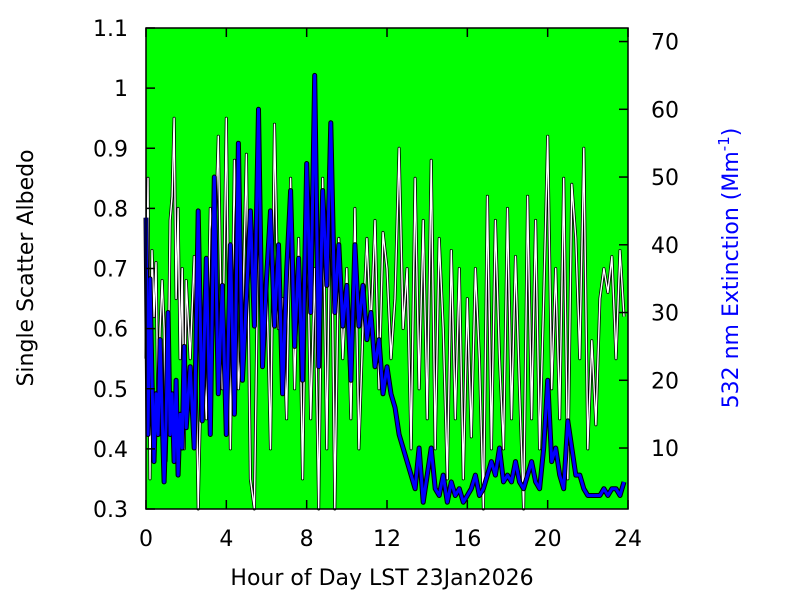  I want to click on x-tick-label: 20, so click(548, 539).